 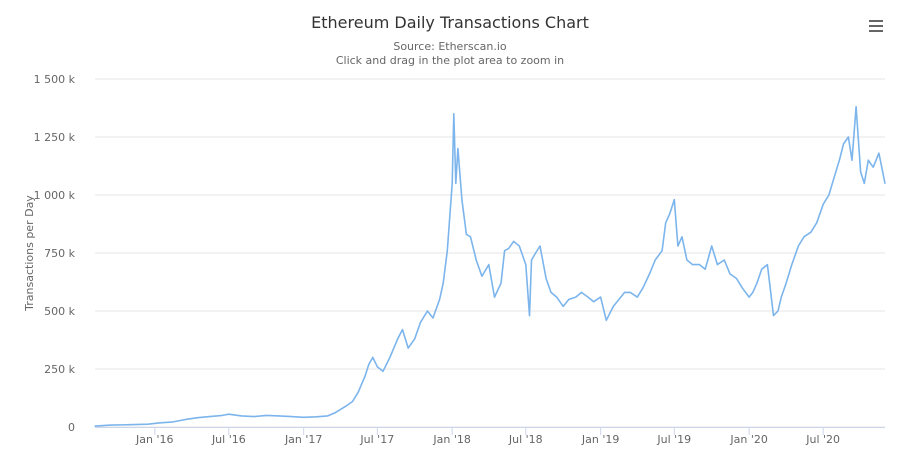 I want to click on chart-context-menu-button, so click(x=876, y=26).